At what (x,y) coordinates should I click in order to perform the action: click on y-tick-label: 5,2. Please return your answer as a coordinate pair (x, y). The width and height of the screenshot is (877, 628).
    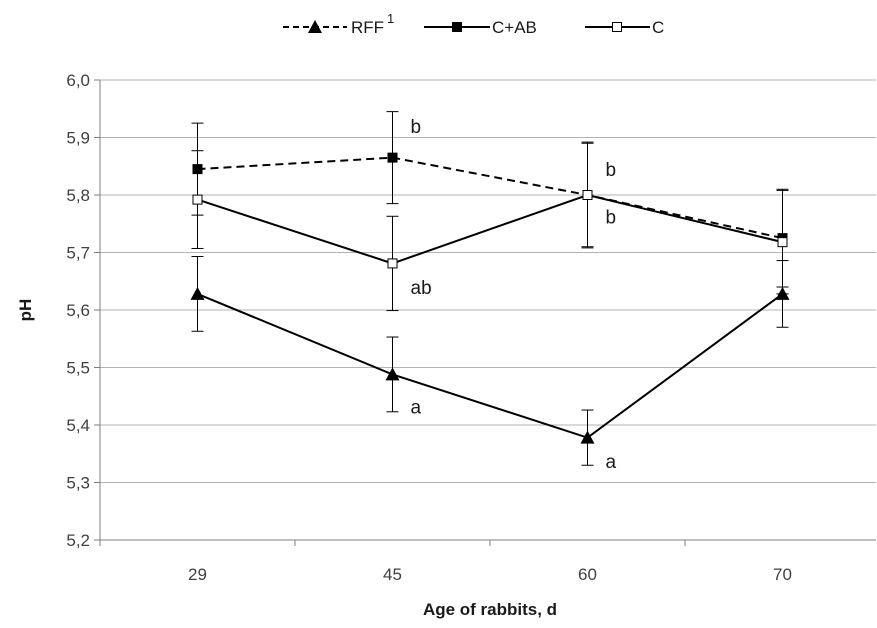
    Looking at the image, I should click on (78, 540).